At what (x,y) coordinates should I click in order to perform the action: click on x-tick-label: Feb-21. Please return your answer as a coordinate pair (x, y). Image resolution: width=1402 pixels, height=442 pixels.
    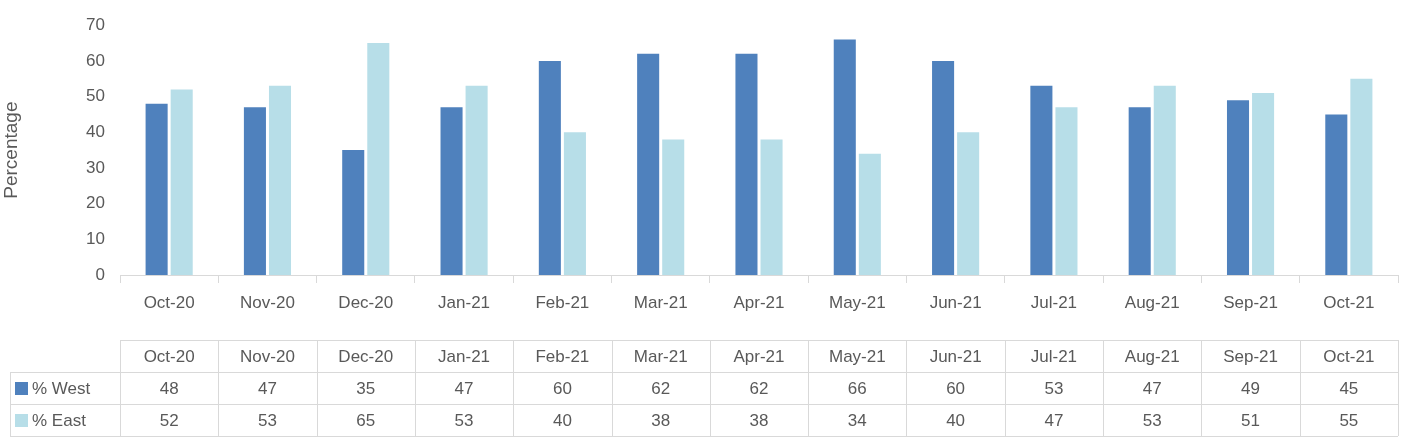
    Looking at the image, I should click on (562, 302).